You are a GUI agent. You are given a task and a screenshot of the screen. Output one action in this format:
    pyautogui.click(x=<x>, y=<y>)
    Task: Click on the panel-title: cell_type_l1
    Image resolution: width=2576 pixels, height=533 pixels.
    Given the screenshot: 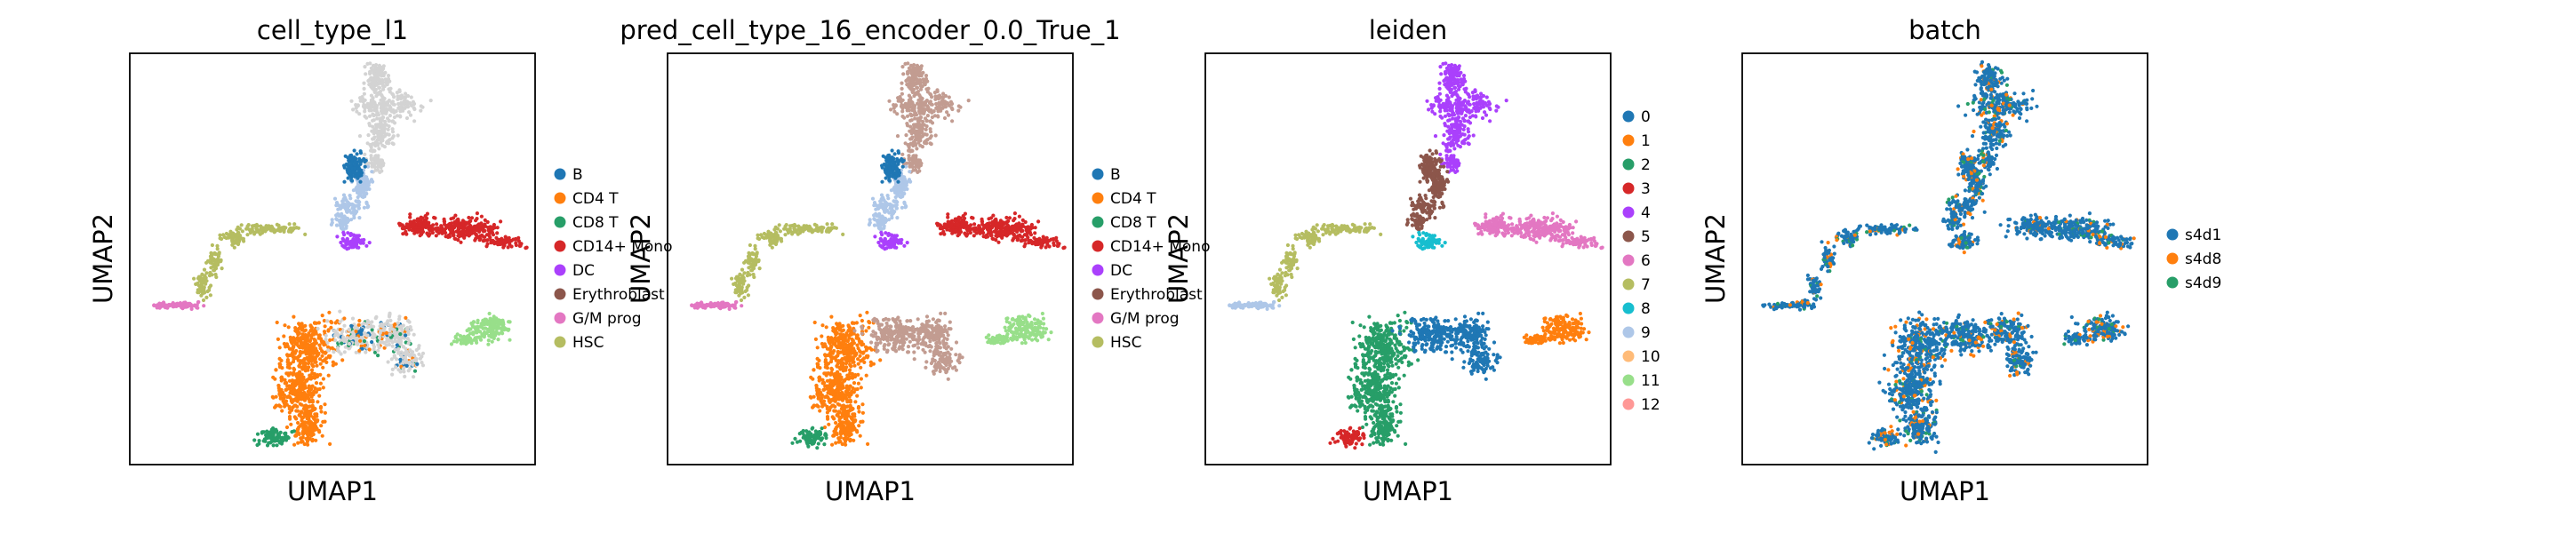 What is the action you would take?
    pyautogui.click(x=332, y=30)
    